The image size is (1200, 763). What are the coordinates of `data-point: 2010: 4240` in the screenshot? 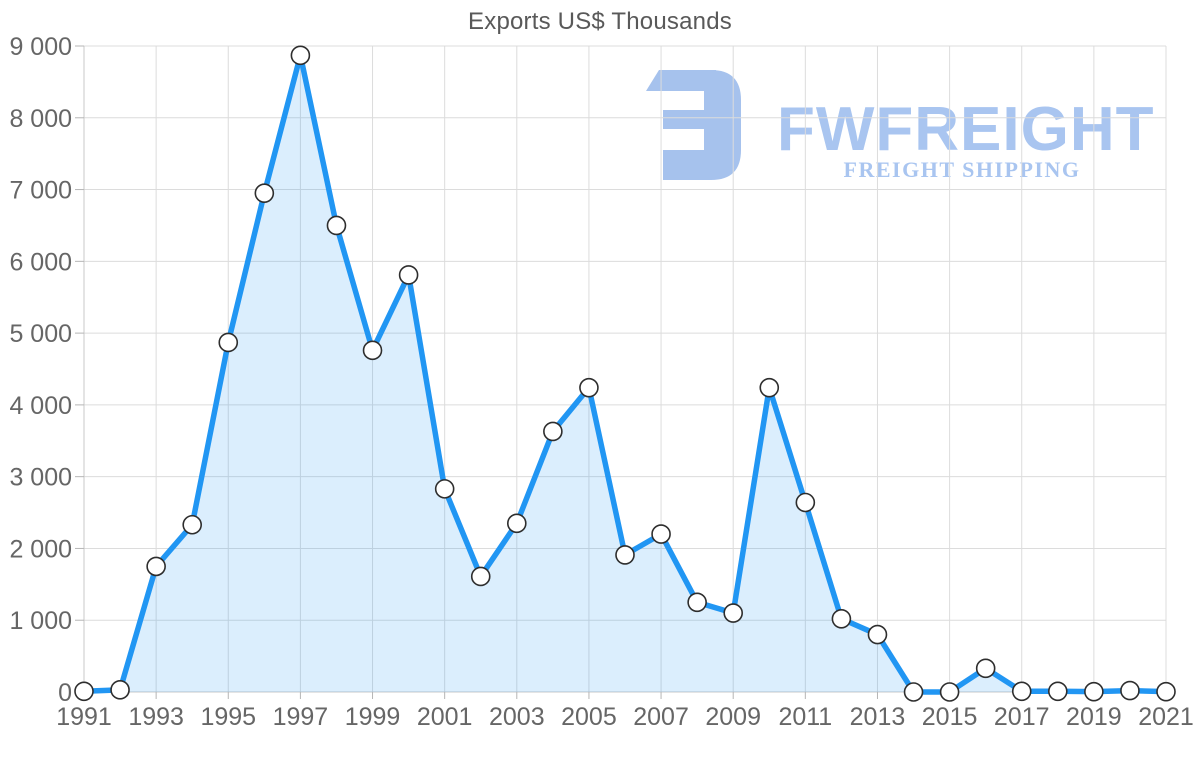 It's located at (769, 387).